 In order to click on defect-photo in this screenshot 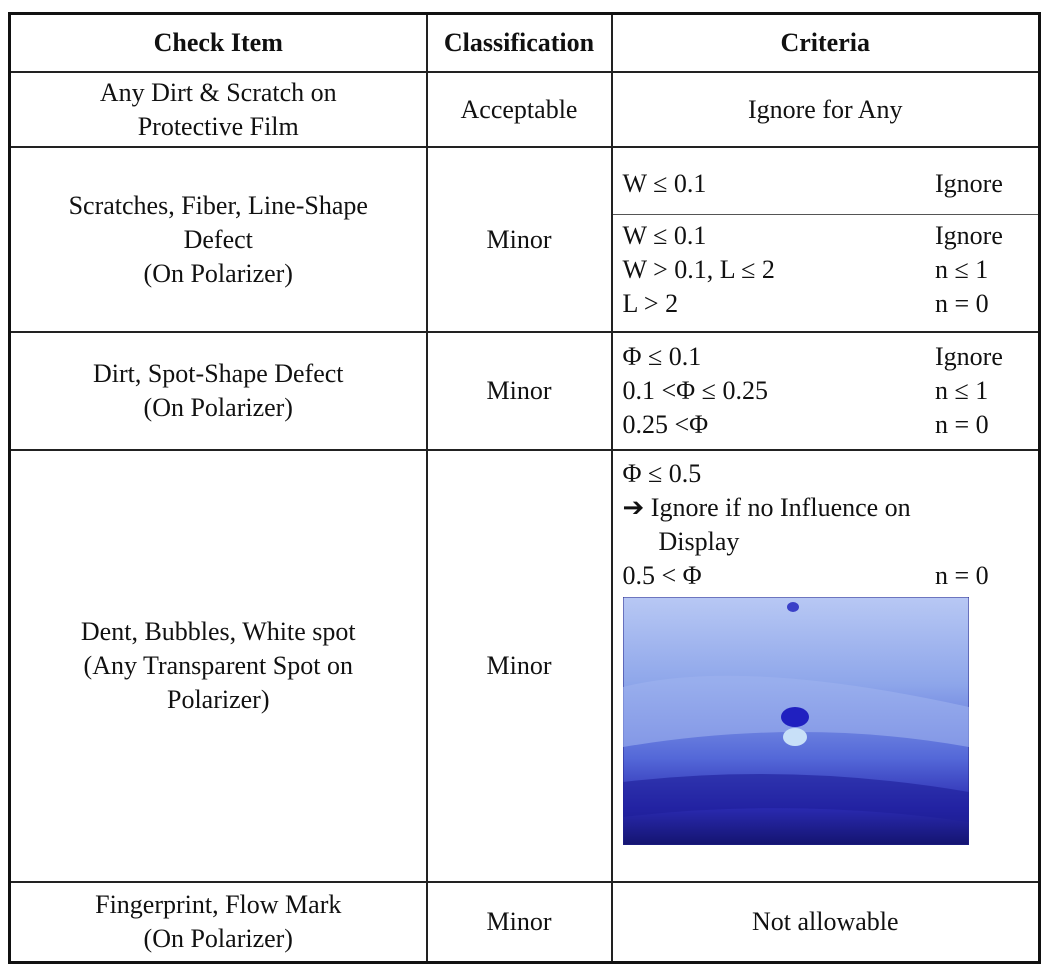, I will do `click(795, 721)`.